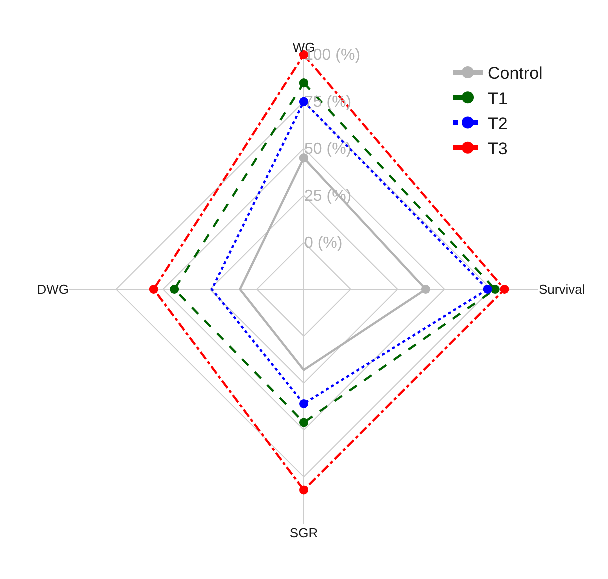 This screenshot has height=579, width=608. What do you see at coordinates (498, 124) in the screenshot?
I see `legend-label: T2` at bounding box center [498, 124].